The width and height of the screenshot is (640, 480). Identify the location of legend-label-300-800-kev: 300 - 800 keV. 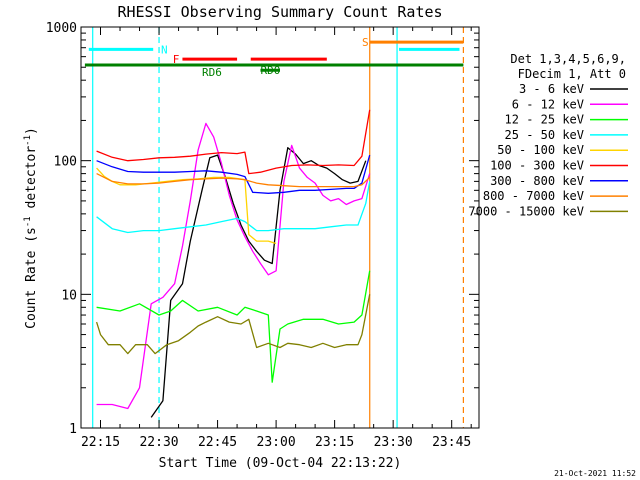
(537, 181).